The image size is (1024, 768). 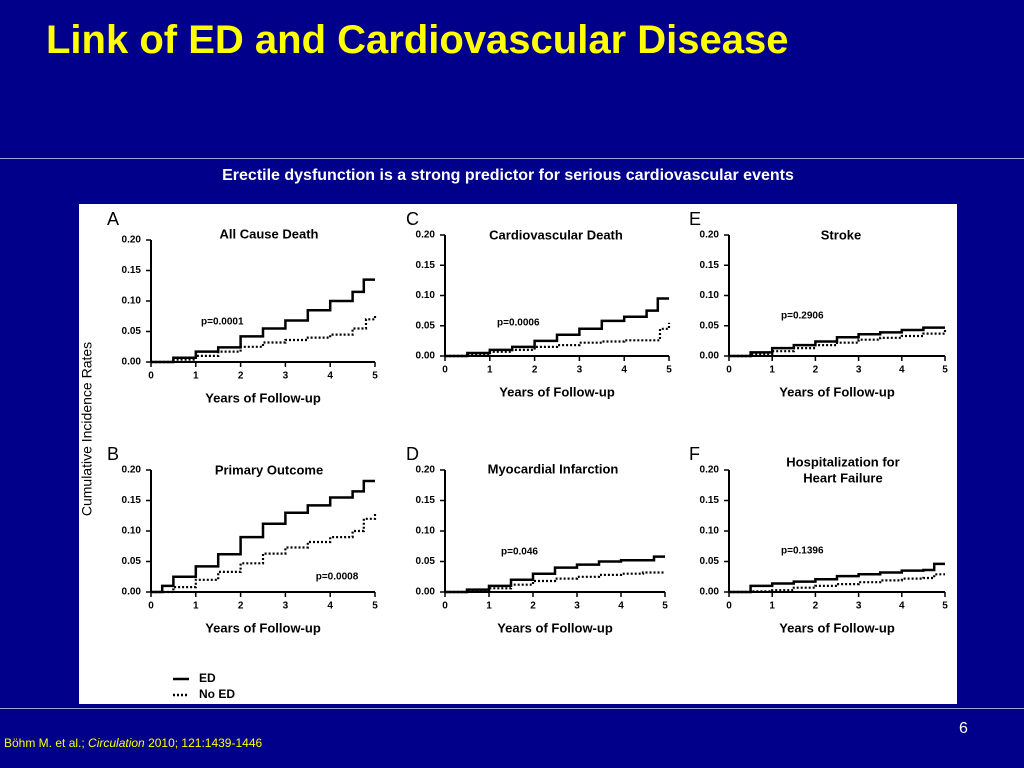 What do you see at coordinates (412, 219) in the screenshot?
I see `panel-letter: C` at bounding box center [412, 219].